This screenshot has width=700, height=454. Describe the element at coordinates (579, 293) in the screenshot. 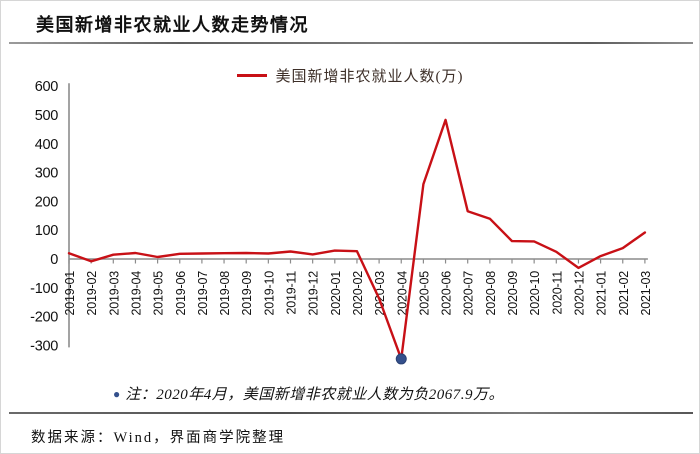

I see `x-axis-label: 2020-12` at that location.